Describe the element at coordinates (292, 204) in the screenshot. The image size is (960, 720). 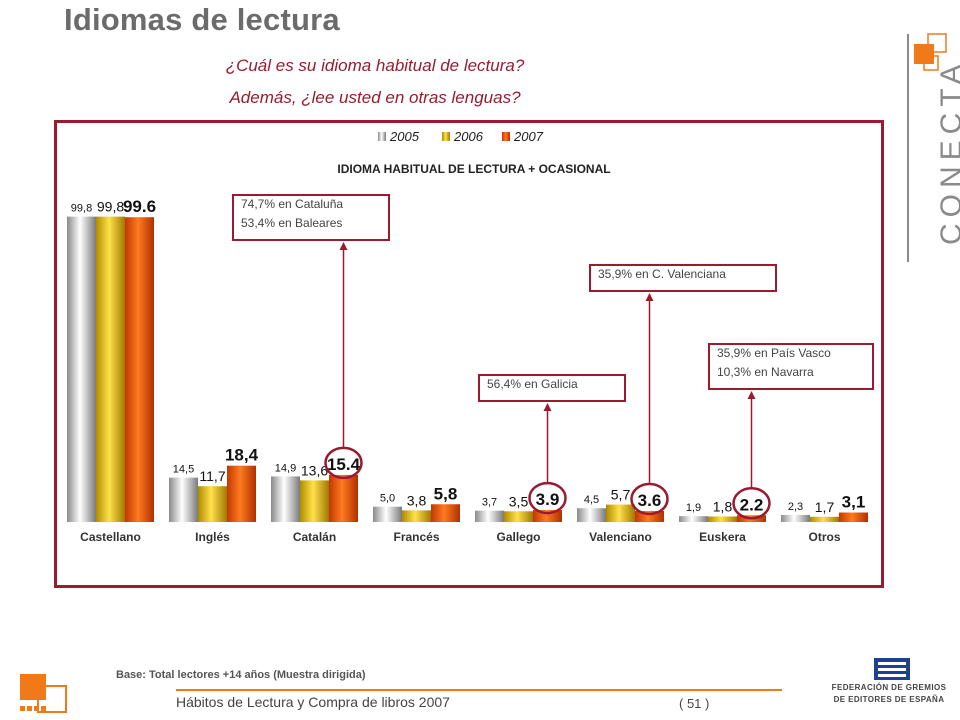
I see `annotation-text-Catalán-0: 74,7% en Cataluña` at that location.